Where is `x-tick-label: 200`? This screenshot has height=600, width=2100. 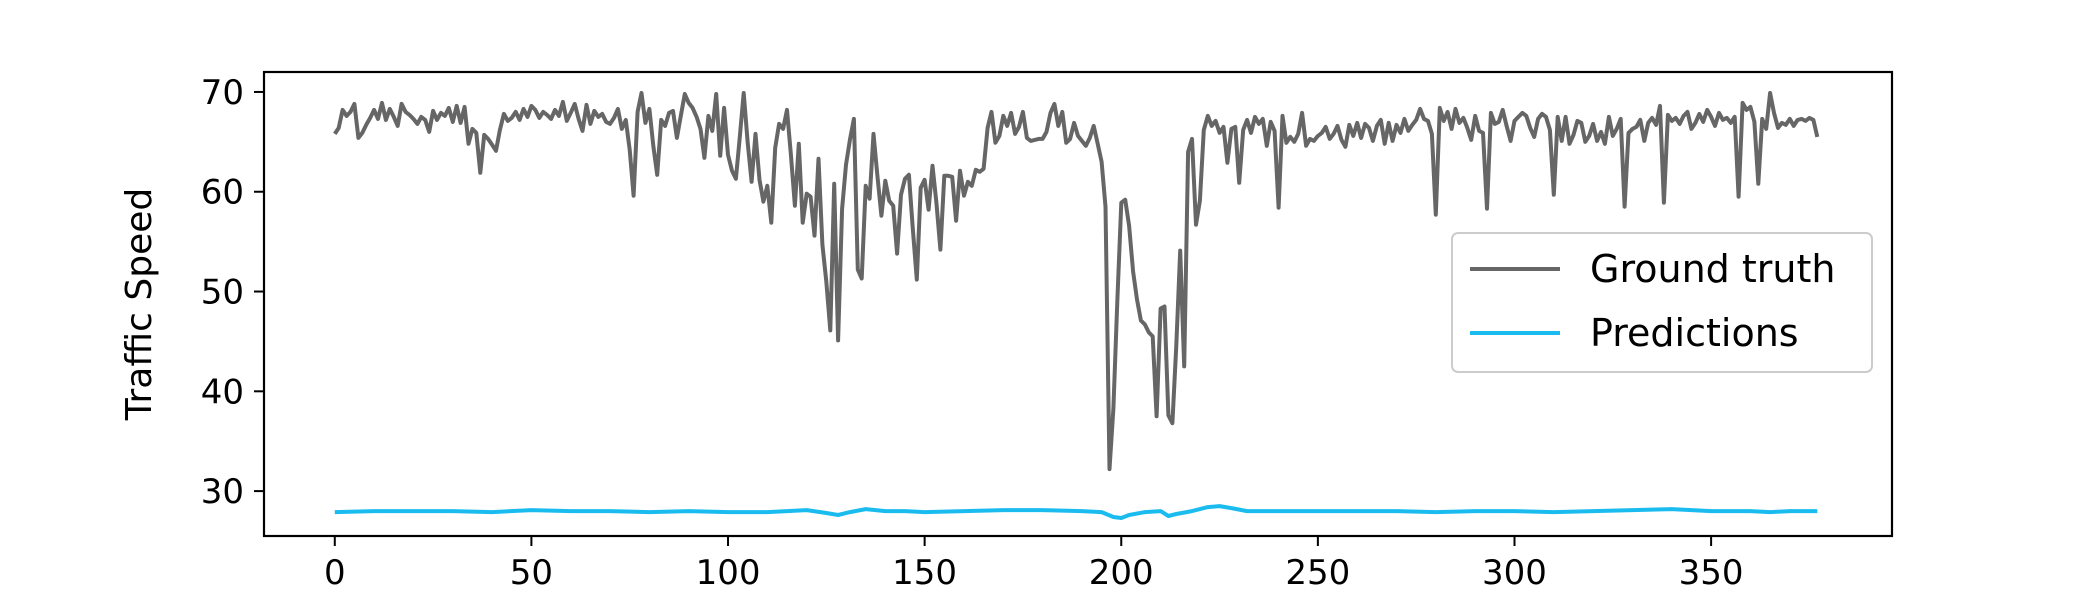 x-tick-label: 200 is located at coordinates (1121, 573).